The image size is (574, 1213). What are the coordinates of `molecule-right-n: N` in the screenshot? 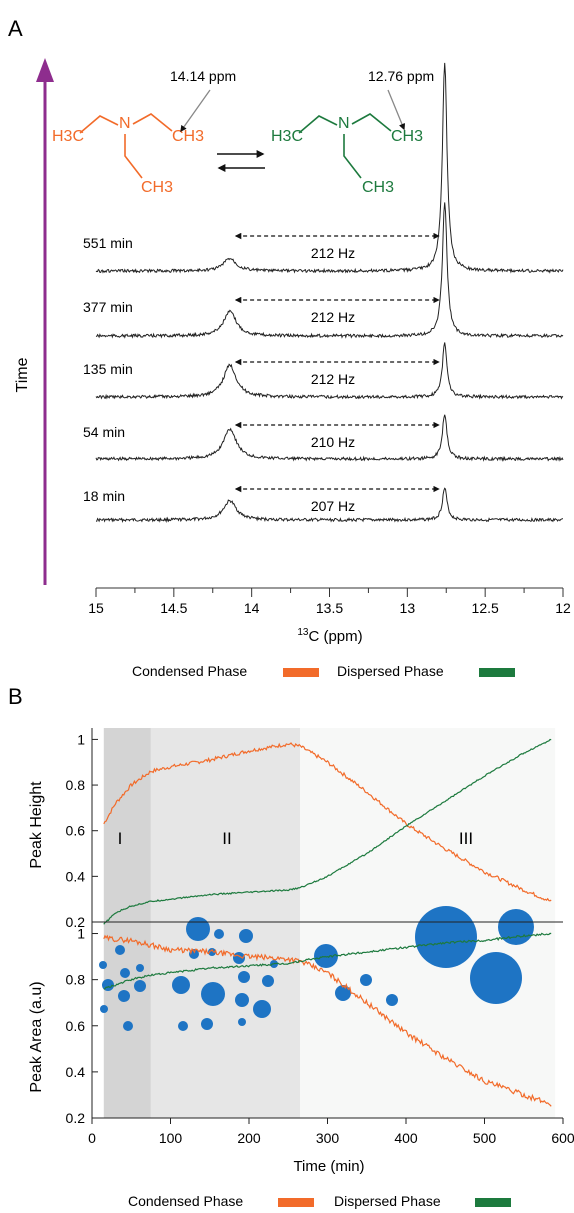 It's located at (344, 123).